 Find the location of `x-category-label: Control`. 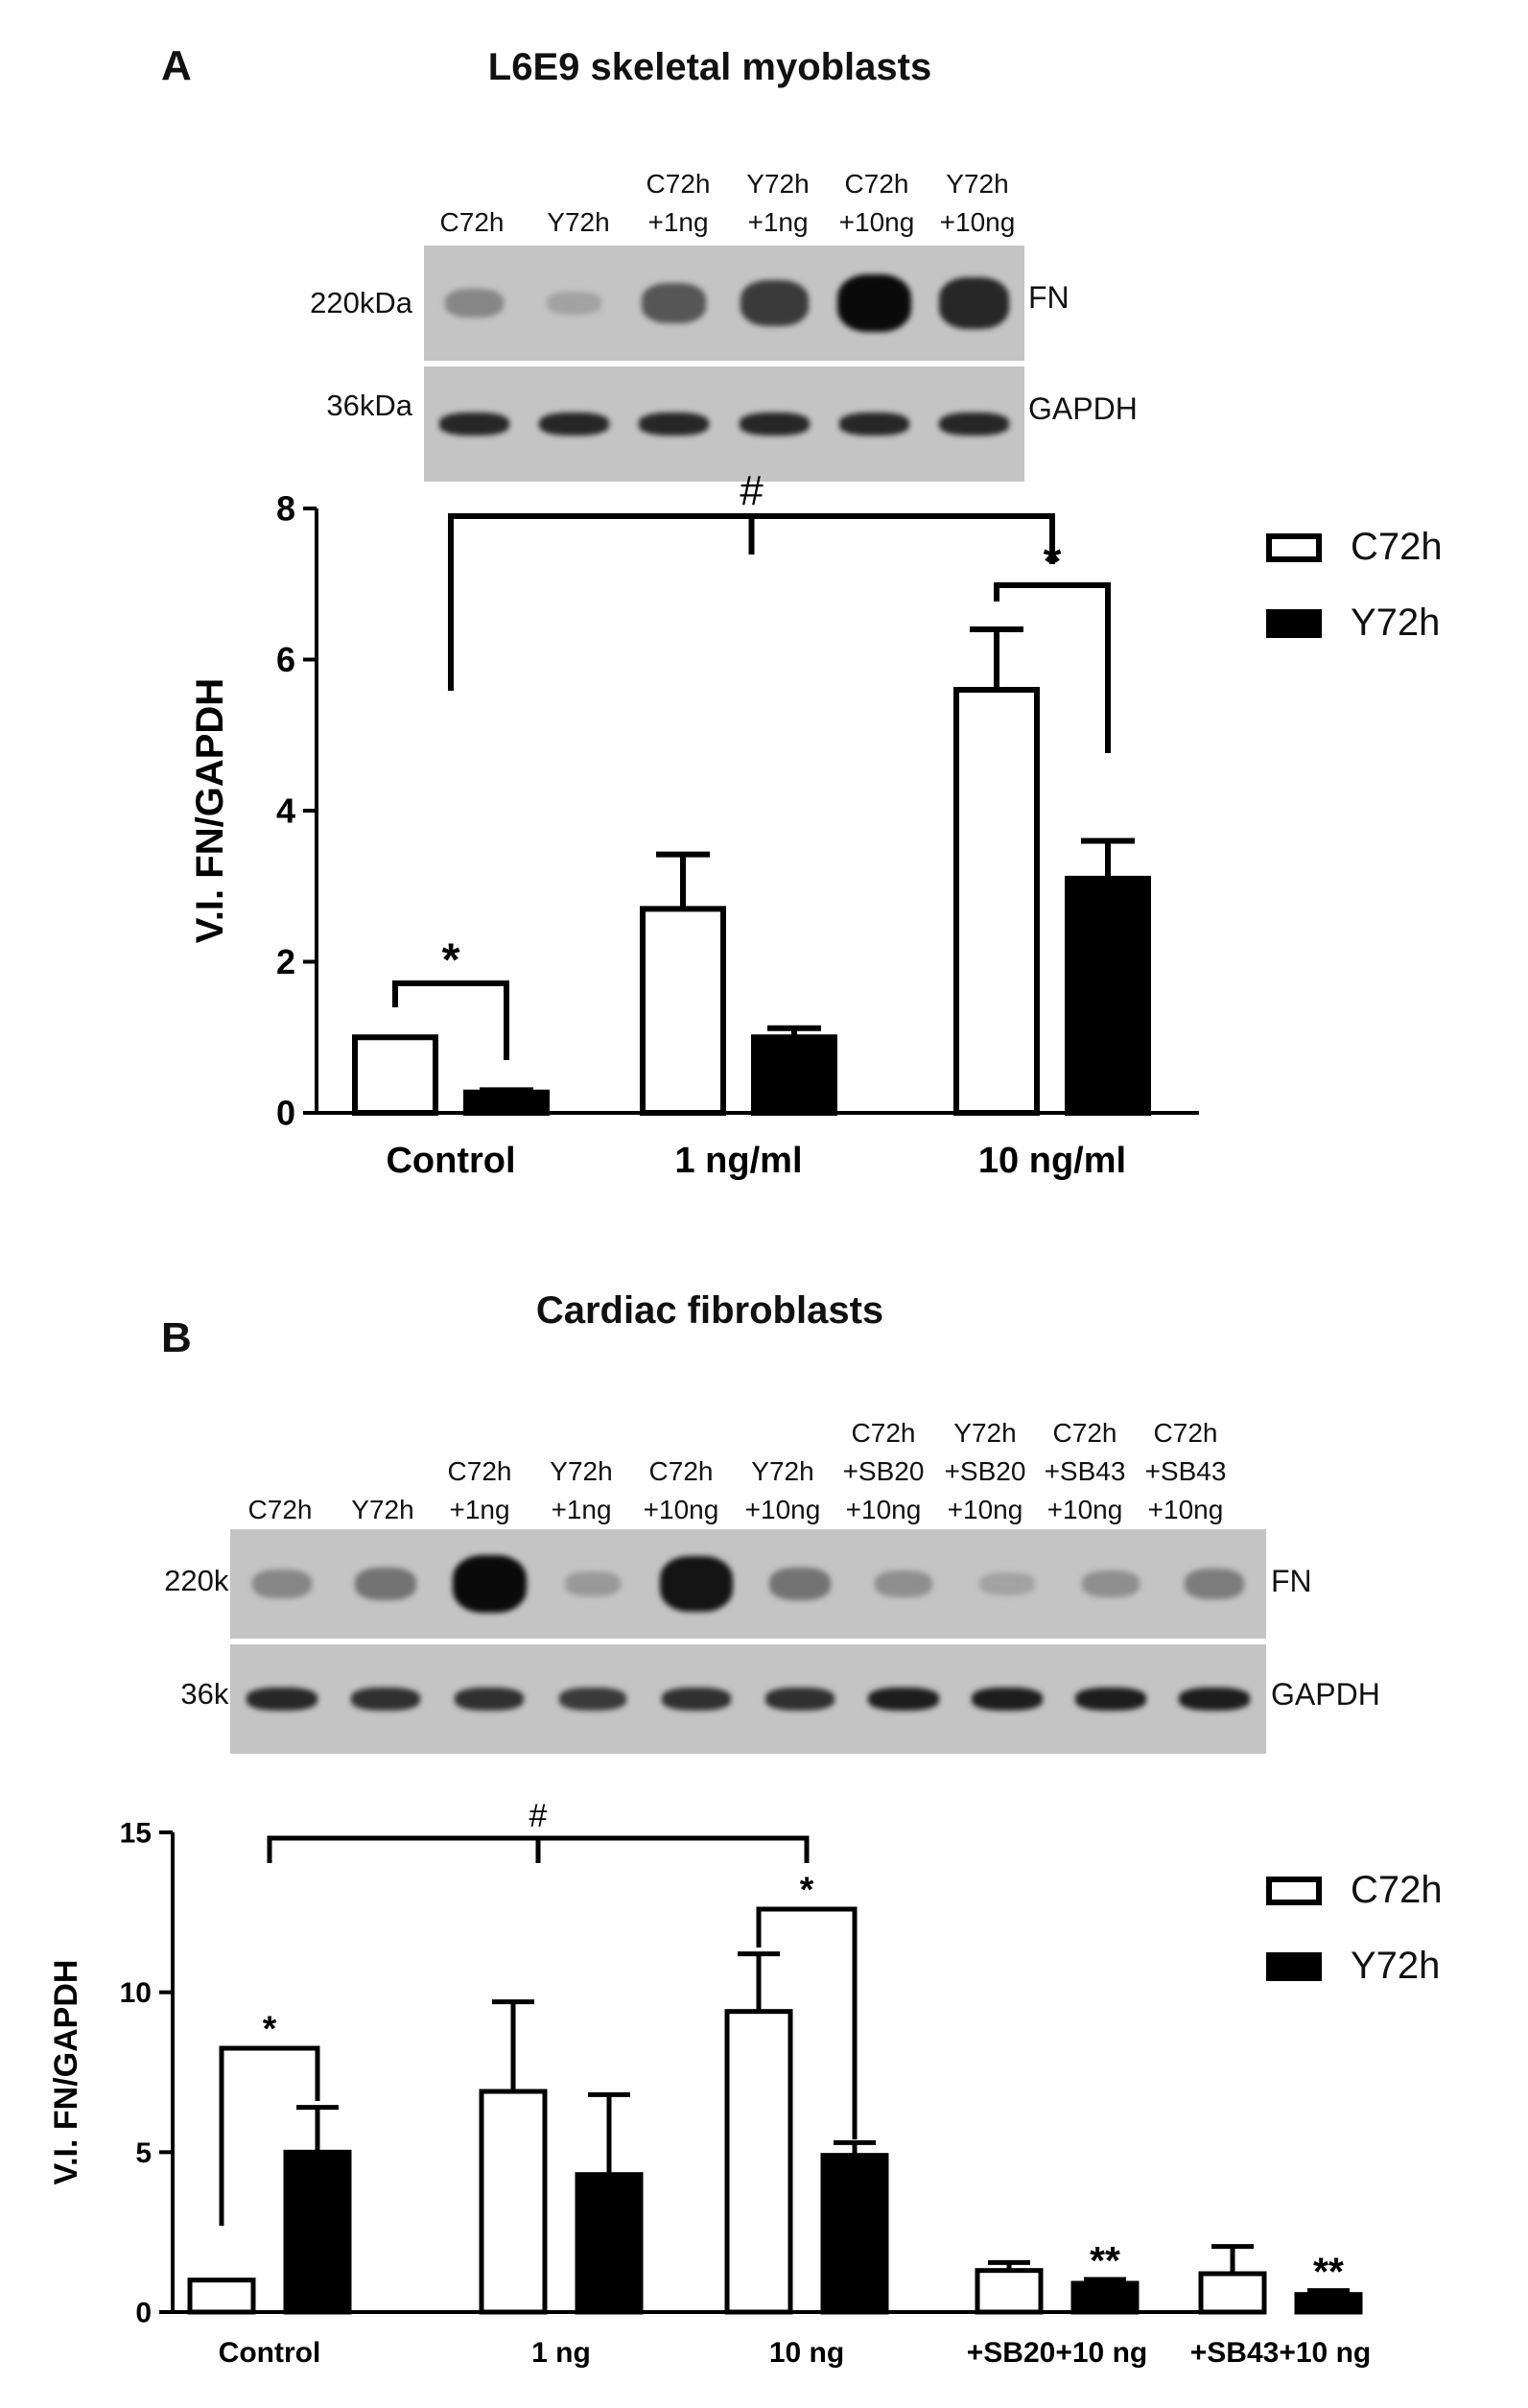

x-category-label: Control is located at coordinates (270, 2353).